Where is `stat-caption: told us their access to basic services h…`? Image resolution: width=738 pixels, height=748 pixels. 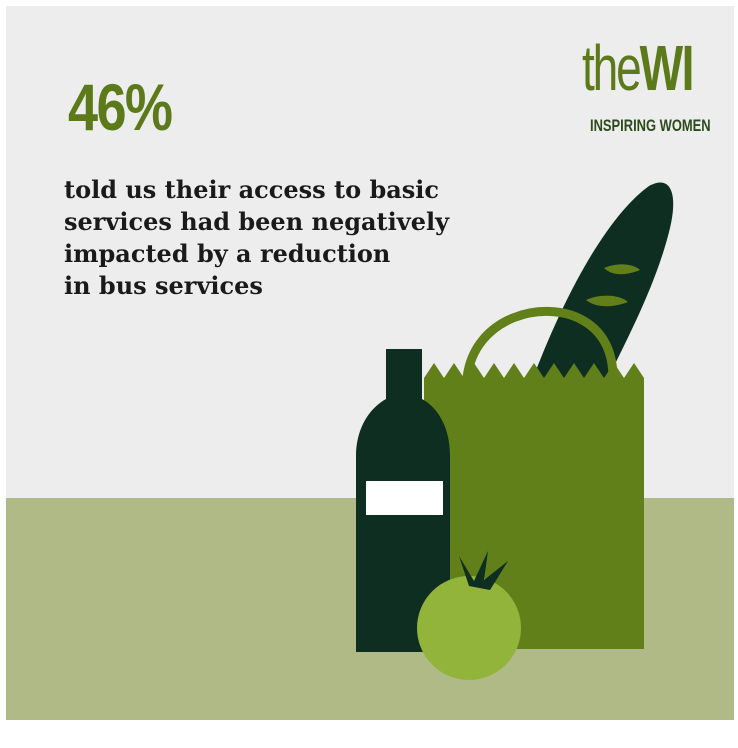 stat-caption: told us their access to basic services h… is located at coordinates (289, 238).